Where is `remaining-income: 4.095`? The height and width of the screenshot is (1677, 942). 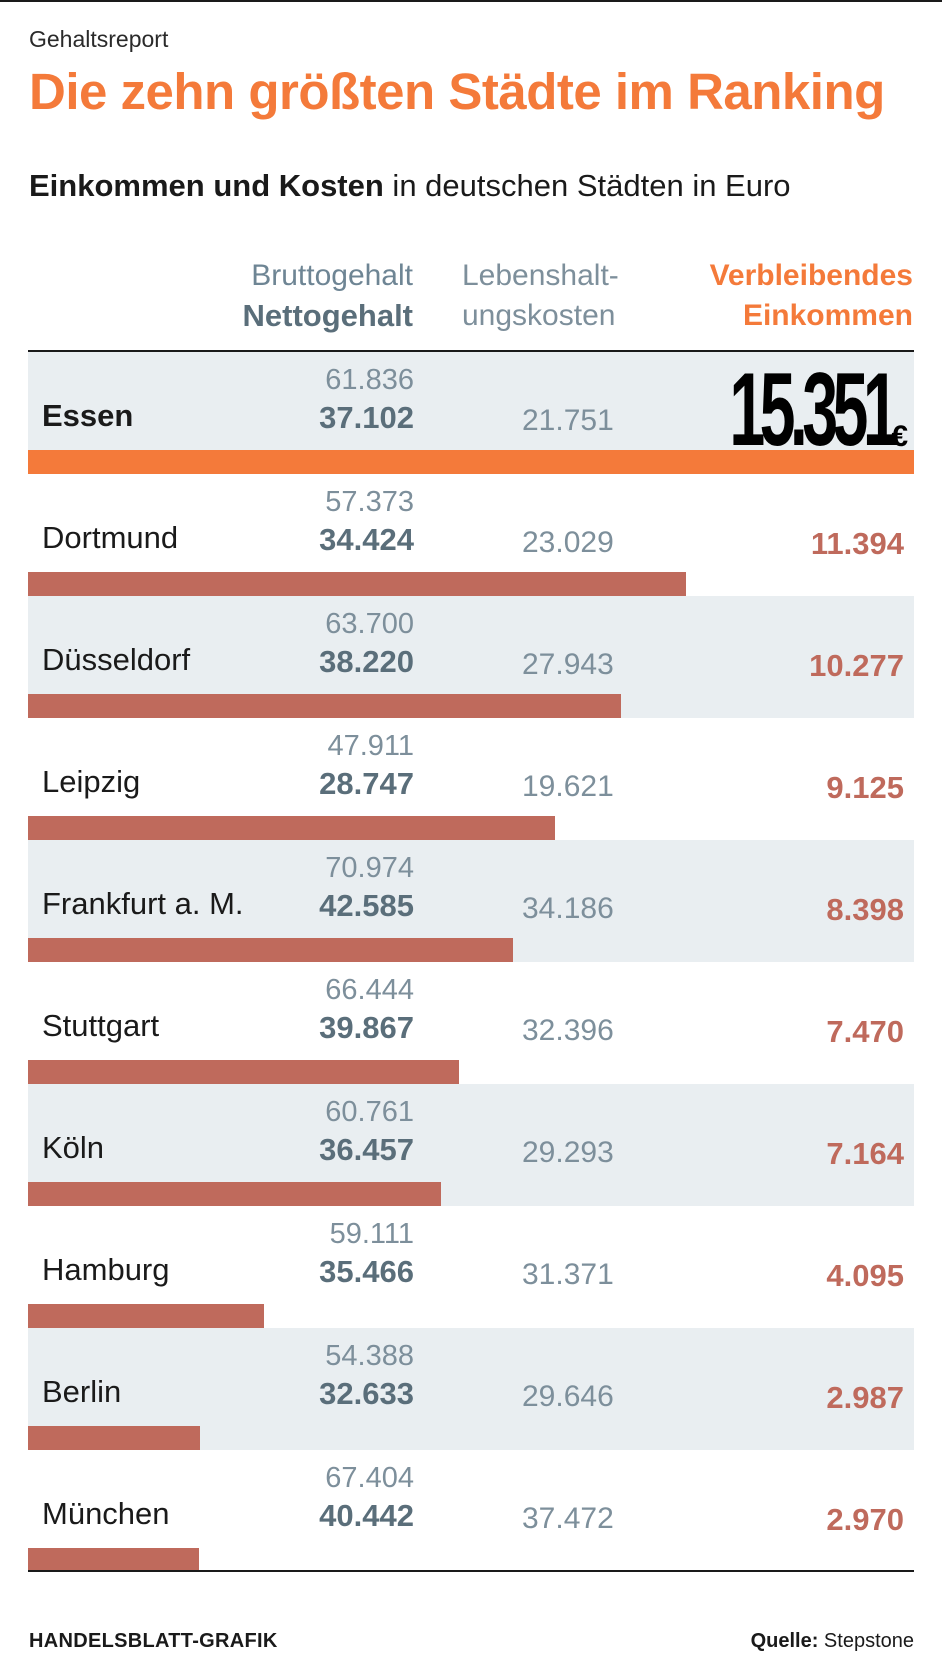
remaining-income: 4.095 is located at coordinates (865, 1275).